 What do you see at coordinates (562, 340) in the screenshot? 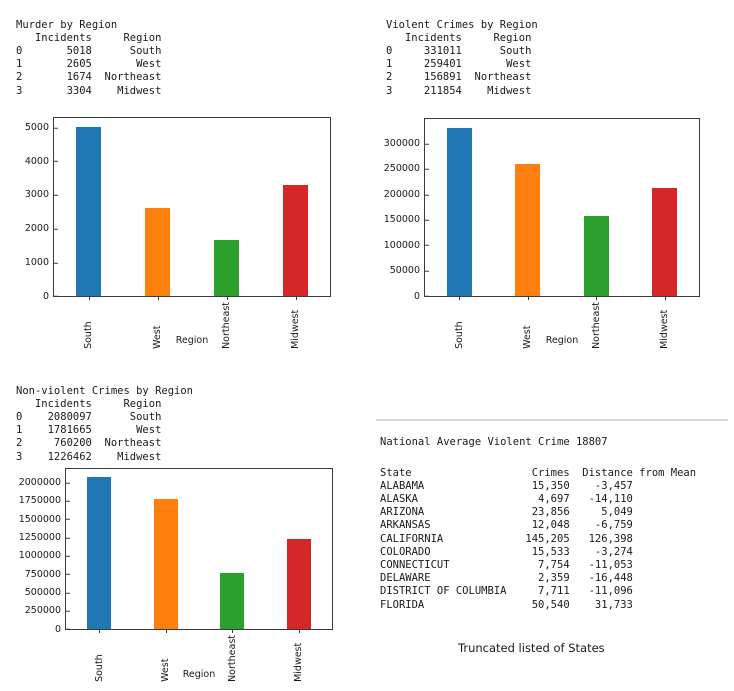
I see `violent-x-axis-label: Region` at bounding box center [562, 340].